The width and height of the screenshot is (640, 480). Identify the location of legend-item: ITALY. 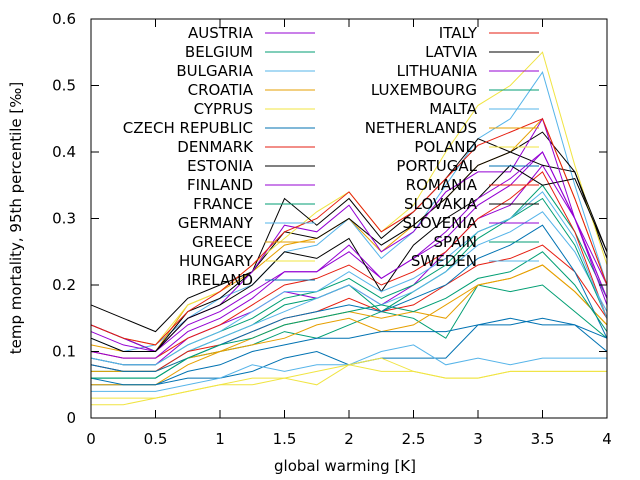
(489, 33).